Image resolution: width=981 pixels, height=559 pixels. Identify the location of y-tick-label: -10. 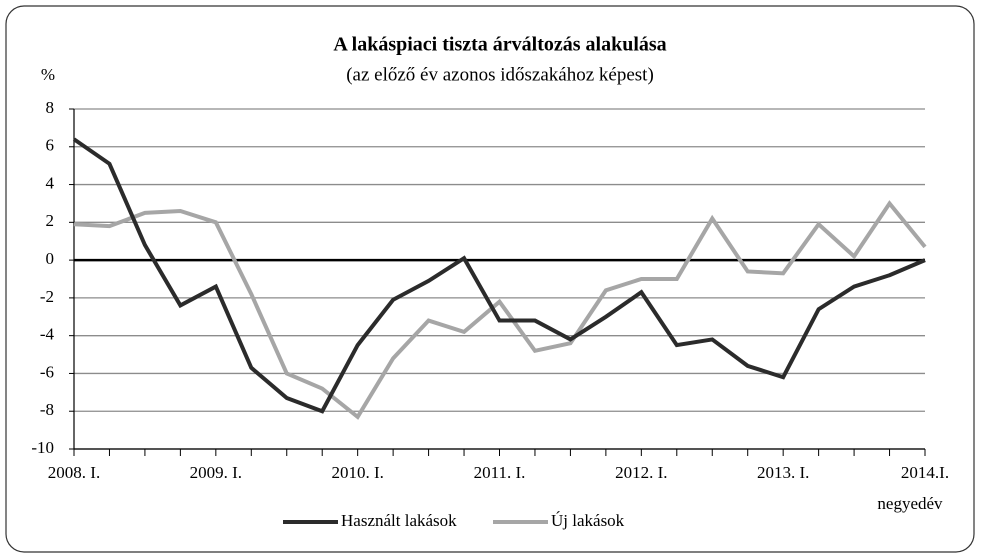
(42, 447).